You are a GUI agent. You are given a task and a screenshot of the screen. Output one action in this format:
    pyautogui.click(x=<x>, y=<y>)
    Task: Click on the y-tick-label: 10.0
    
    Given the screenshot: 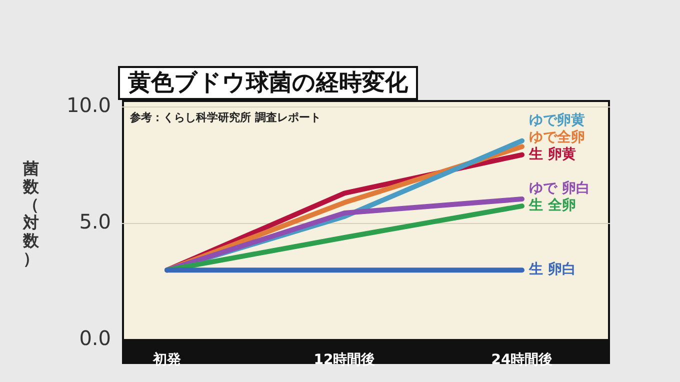 What is the action you would take?
    pyautogui.click(x=88, y=105)
    